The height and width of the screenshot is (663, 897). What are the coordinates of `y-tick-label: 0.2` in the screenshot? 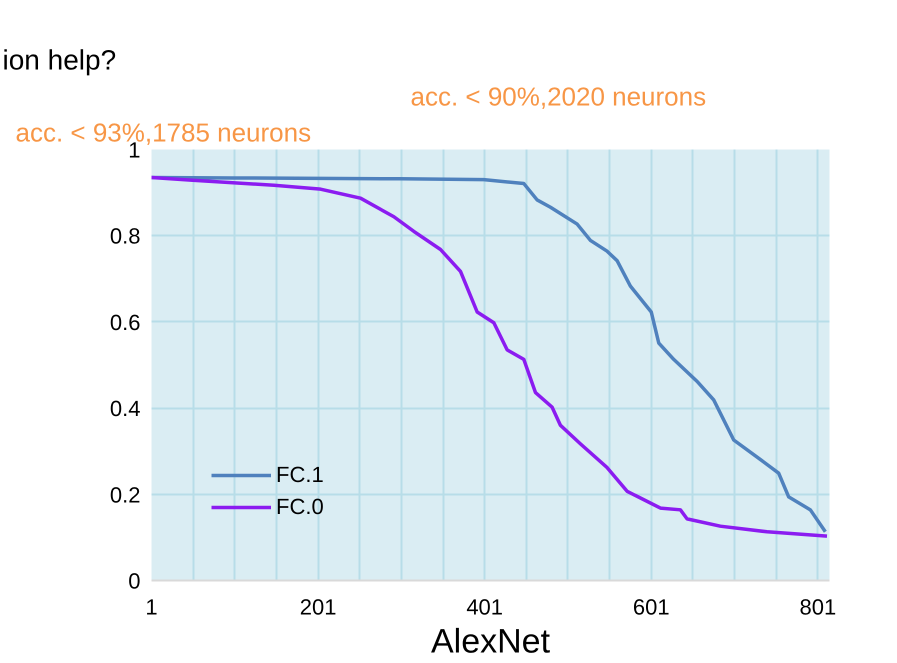 It's located at (125, 495).